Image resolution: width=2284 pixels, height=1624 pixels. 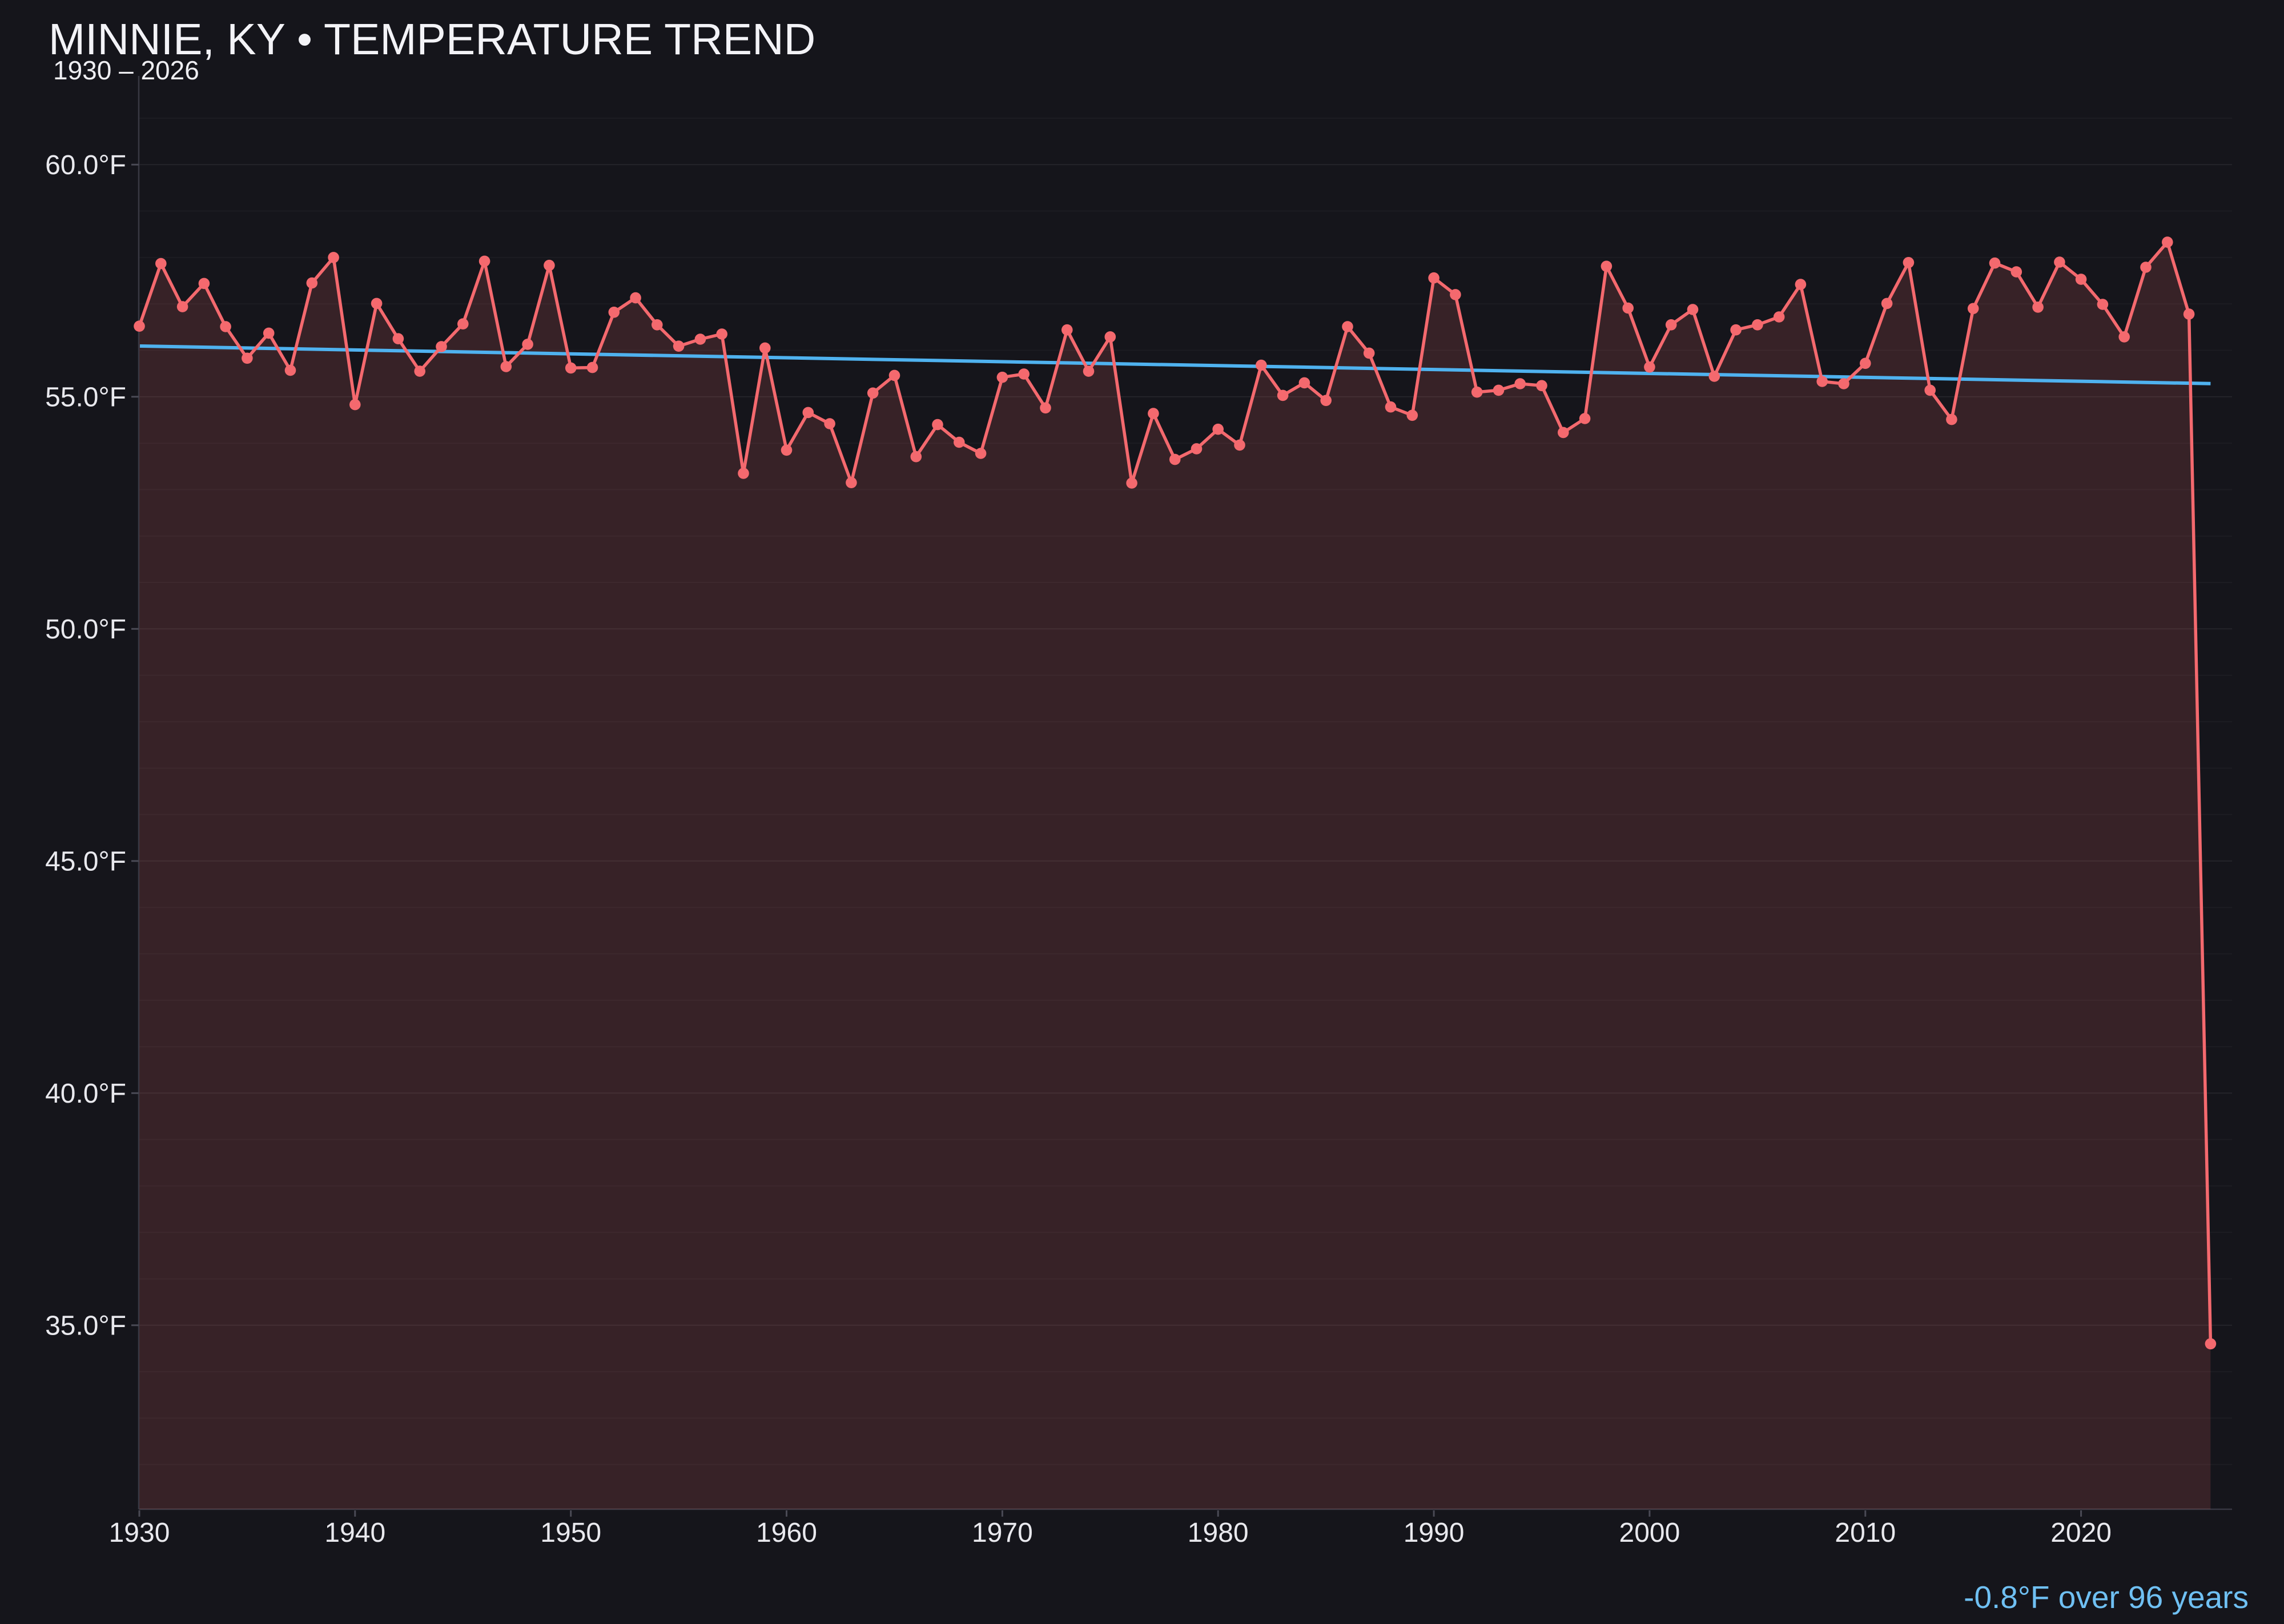 What do you see at coordinates (570, 1533) in the screenshot?
I see `svg-text: 1950` at bounding box center [570, 1533].